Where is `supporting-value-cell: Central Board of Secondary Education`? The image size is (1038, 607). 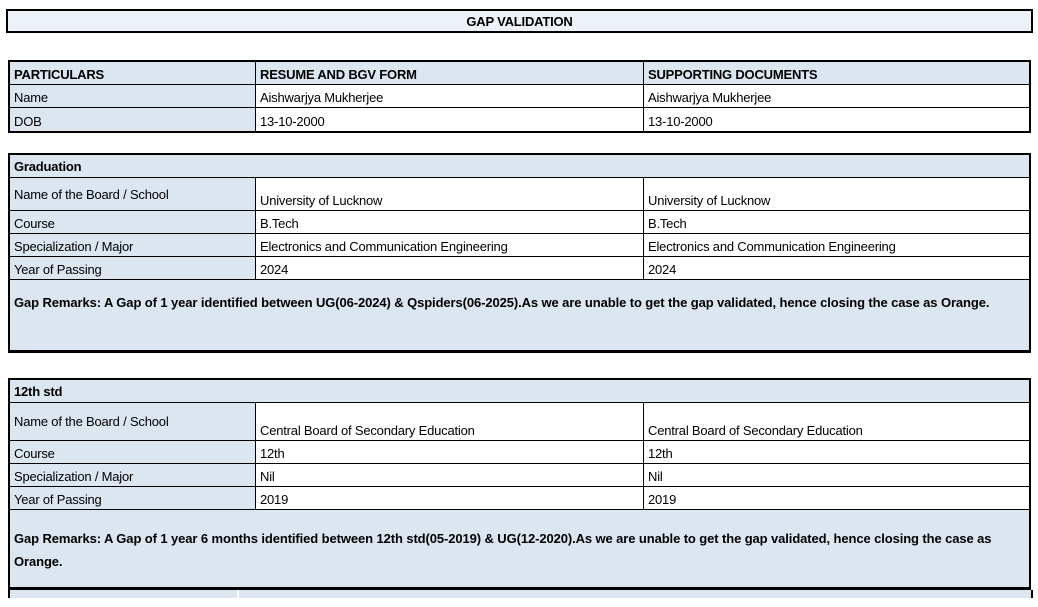
supporting-value-cell: Central Board of Secondary Education is located at coordinates (755, 430).